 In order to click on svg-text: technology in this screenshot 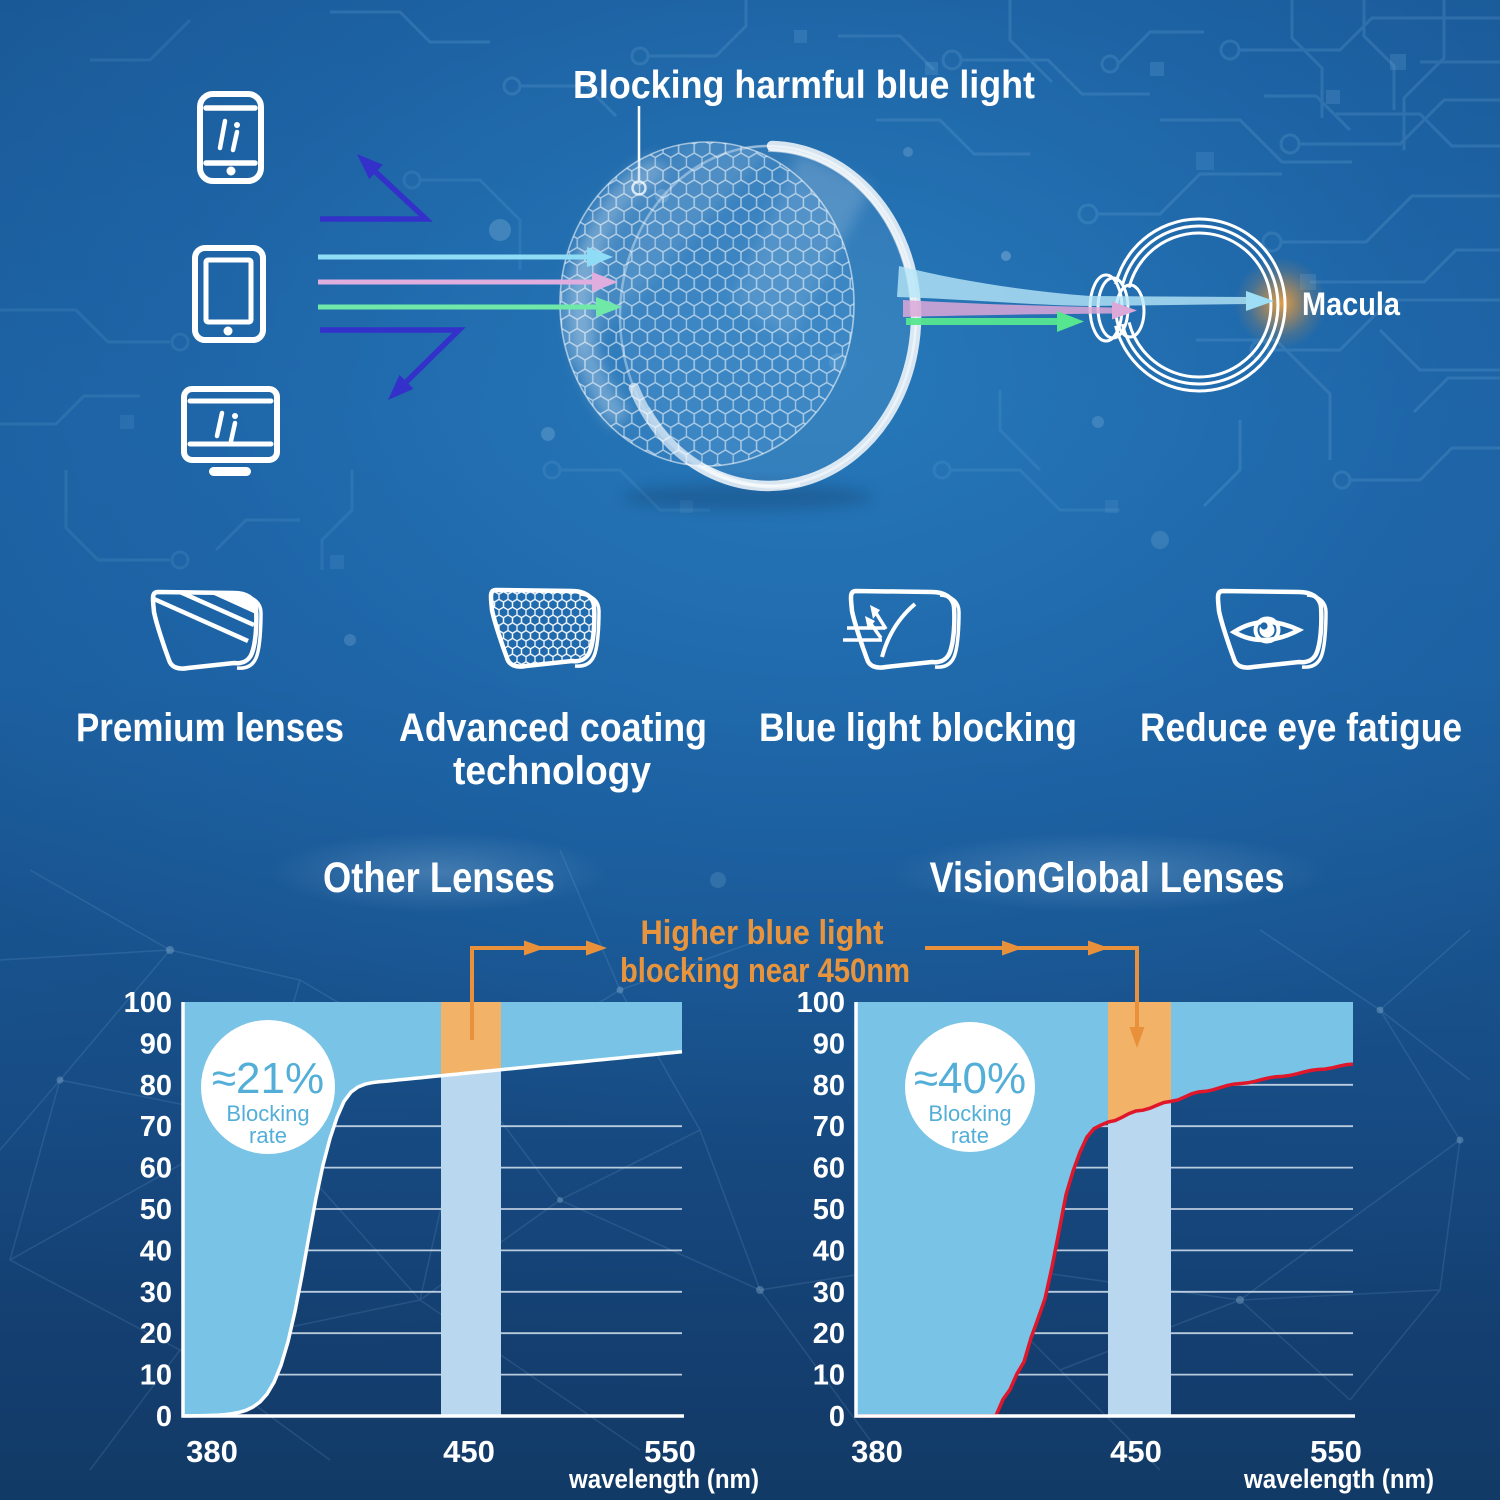, I will do `click(552, 771)`.